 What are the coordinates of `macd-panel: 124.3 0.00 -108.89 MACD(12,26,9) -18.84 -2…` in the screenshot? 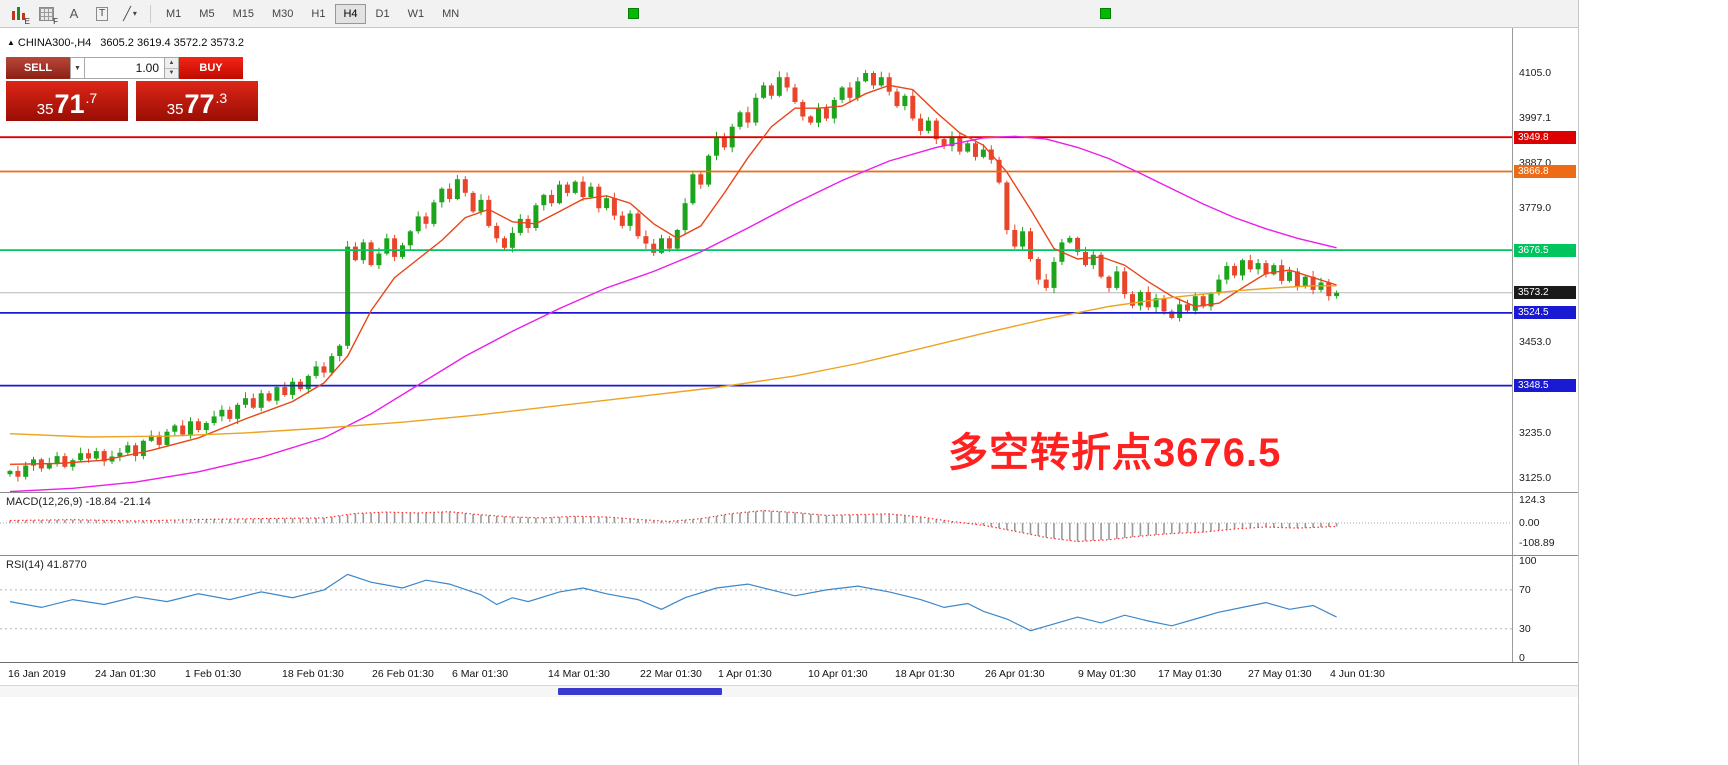 It's located at (789, 524).